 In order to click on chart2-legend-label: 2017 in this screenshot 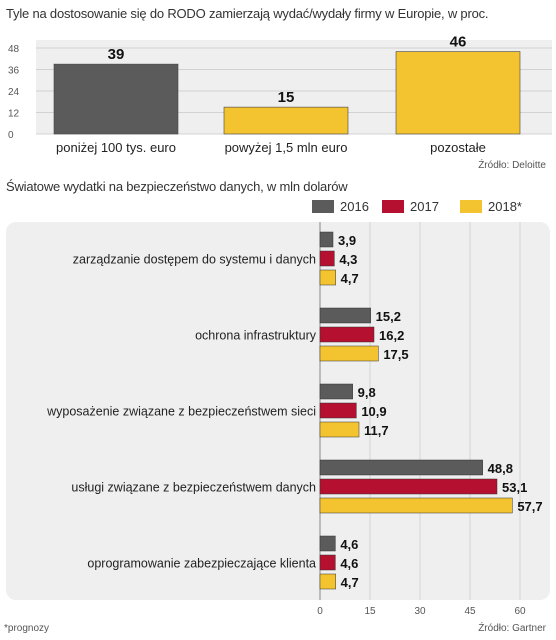, I will do `click(424, 206)`.